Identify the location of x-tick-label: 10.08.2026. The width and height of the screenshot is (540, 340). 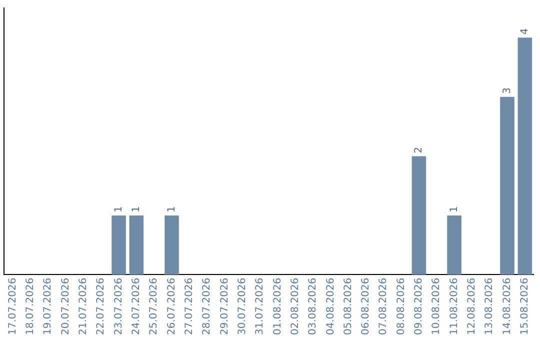
(436, 307).